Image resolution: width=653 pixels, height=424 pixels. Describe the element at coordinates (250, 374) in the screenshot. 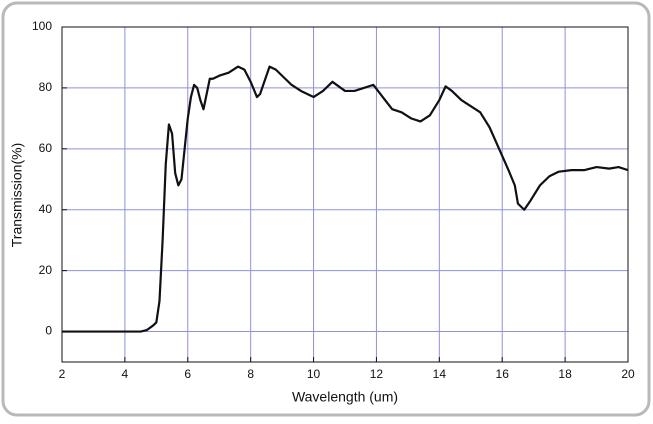

I see `x-tick-label: 8` at that location.